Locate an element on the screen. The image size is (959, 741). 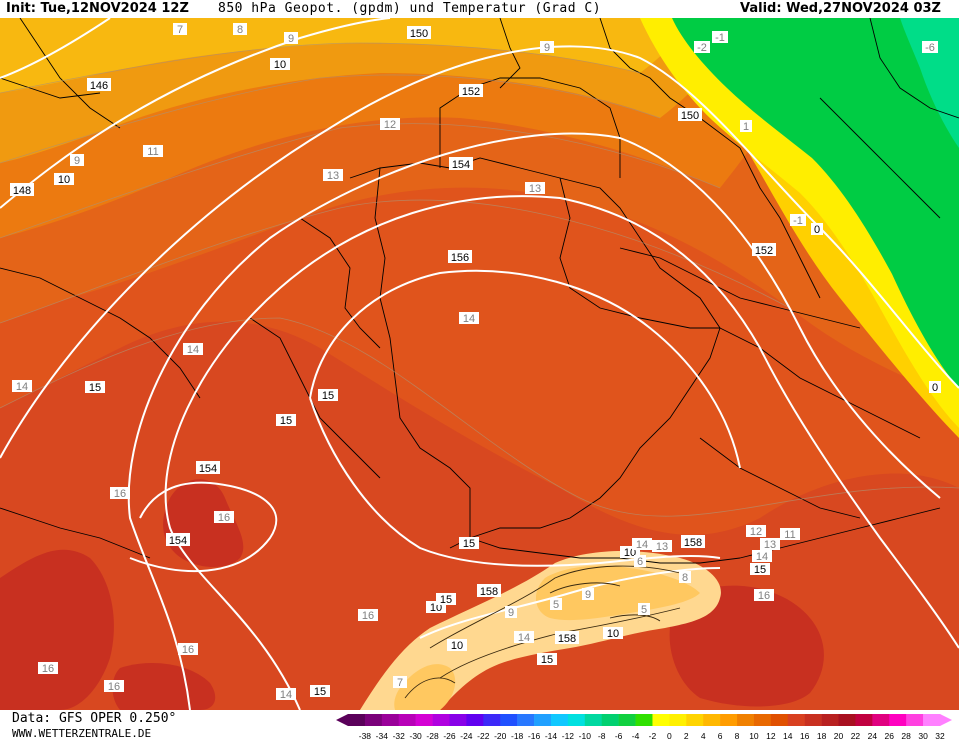
temp-label-10b: 10 is located at coordinates (64, 179).